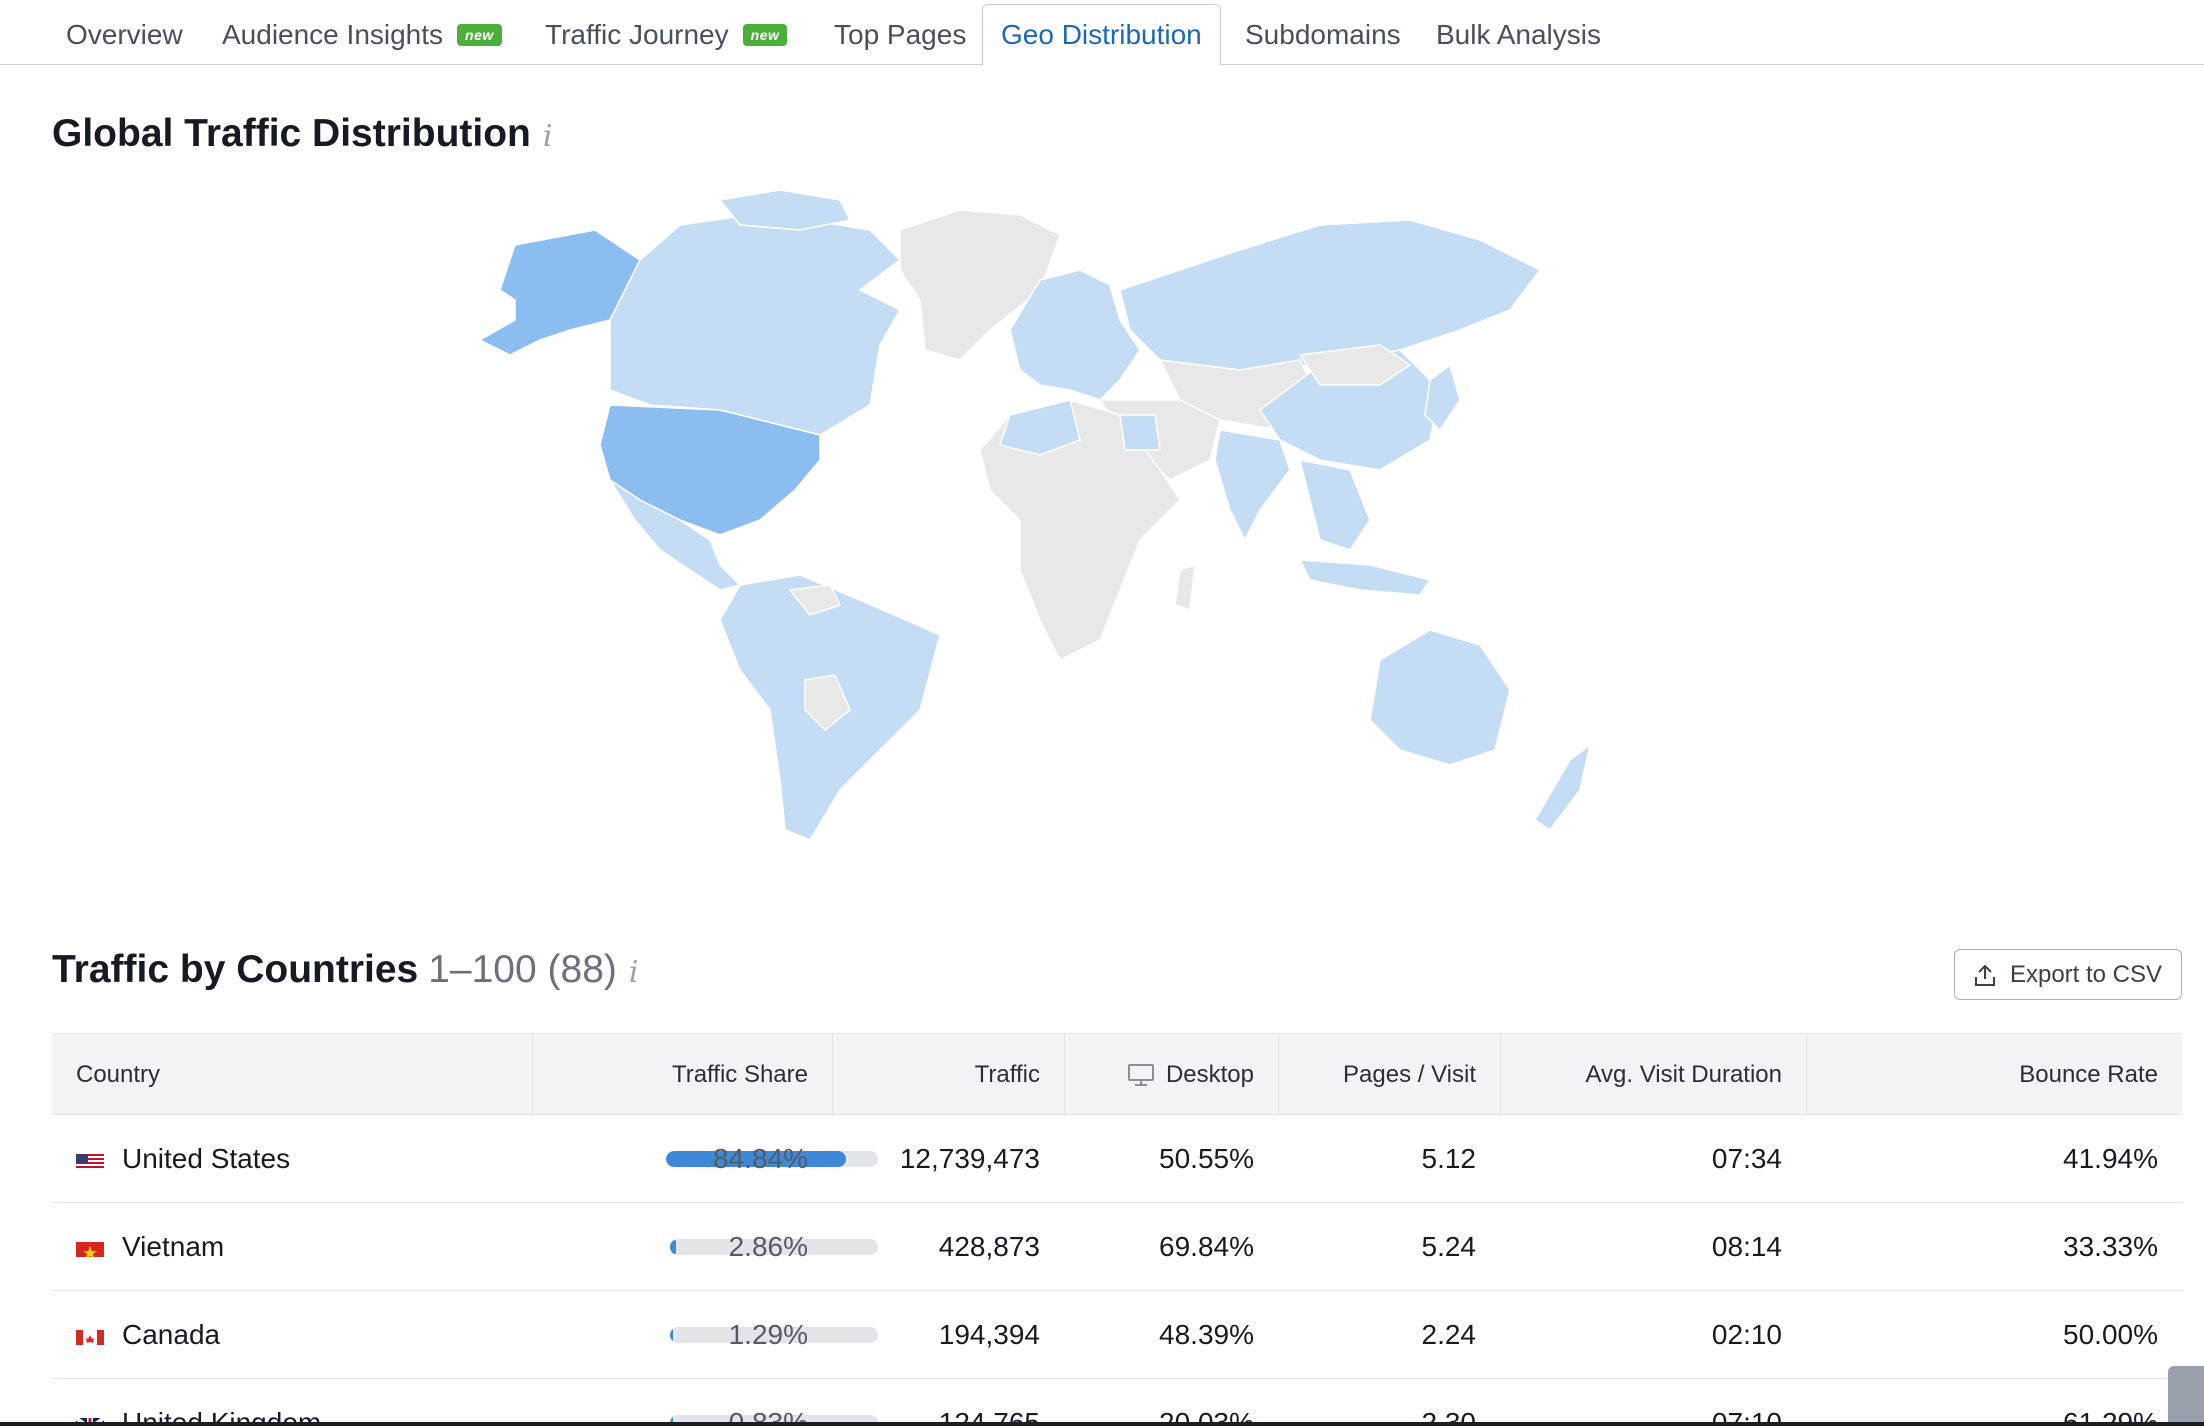 The width and height of the screenshot is (2204, 1426). What do you see at coordinates (1102, 1424) in the screenshot?
I see `window-bottom-edge` at bounding box center [1102, 1424].